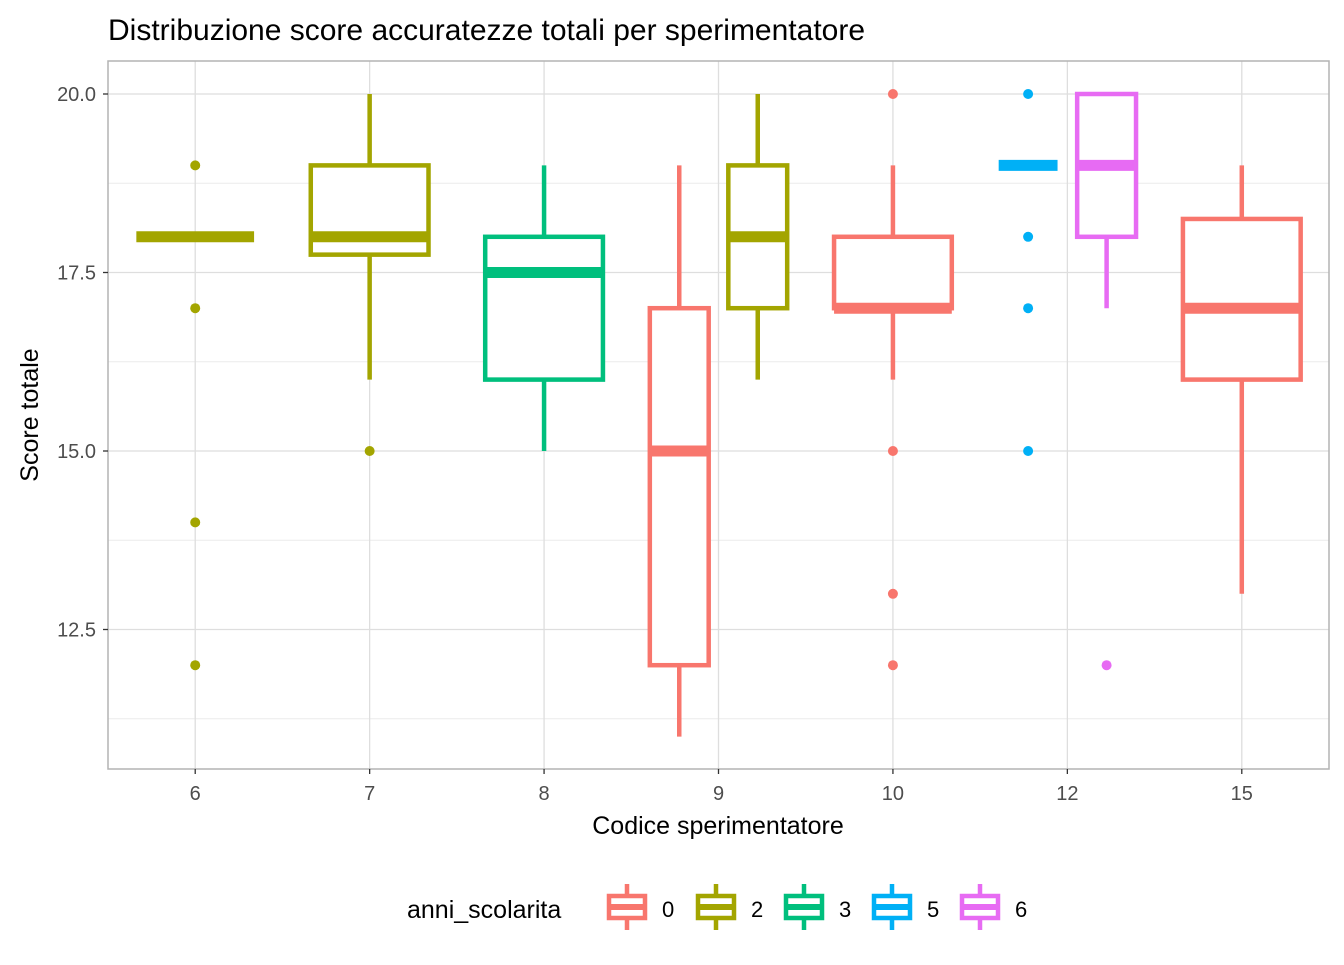 The image size is (1344, 965). I want to click on legend-label: 2, so click(757, 909).